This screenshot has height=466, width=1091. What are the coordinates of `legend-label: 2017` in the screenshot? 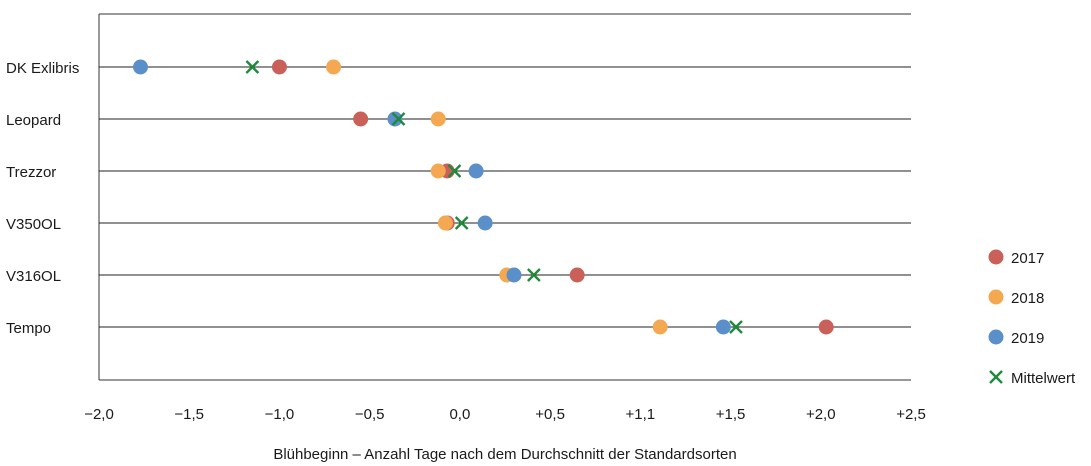 It's located at (1027, 258).